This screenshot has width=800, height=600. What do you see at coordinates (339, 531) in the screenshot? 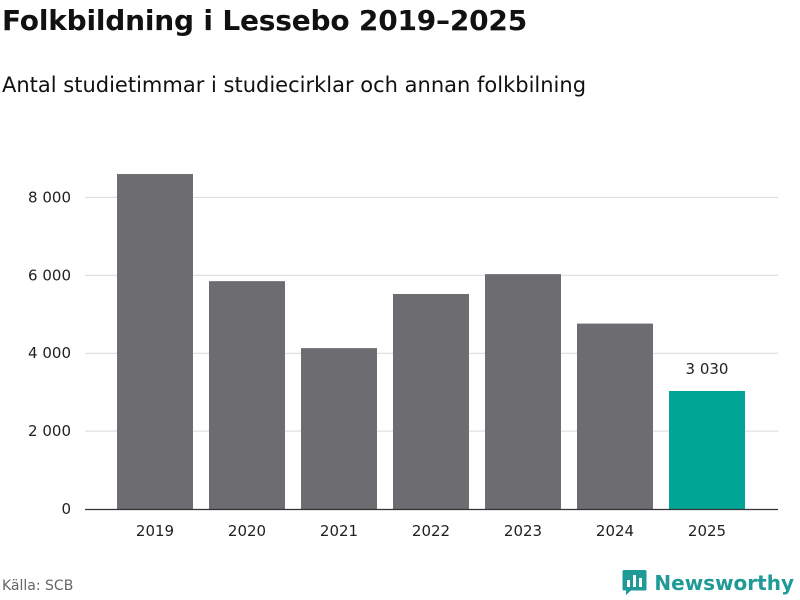
I see `x-tick-label: 2021` at bounding box center [339, 531].